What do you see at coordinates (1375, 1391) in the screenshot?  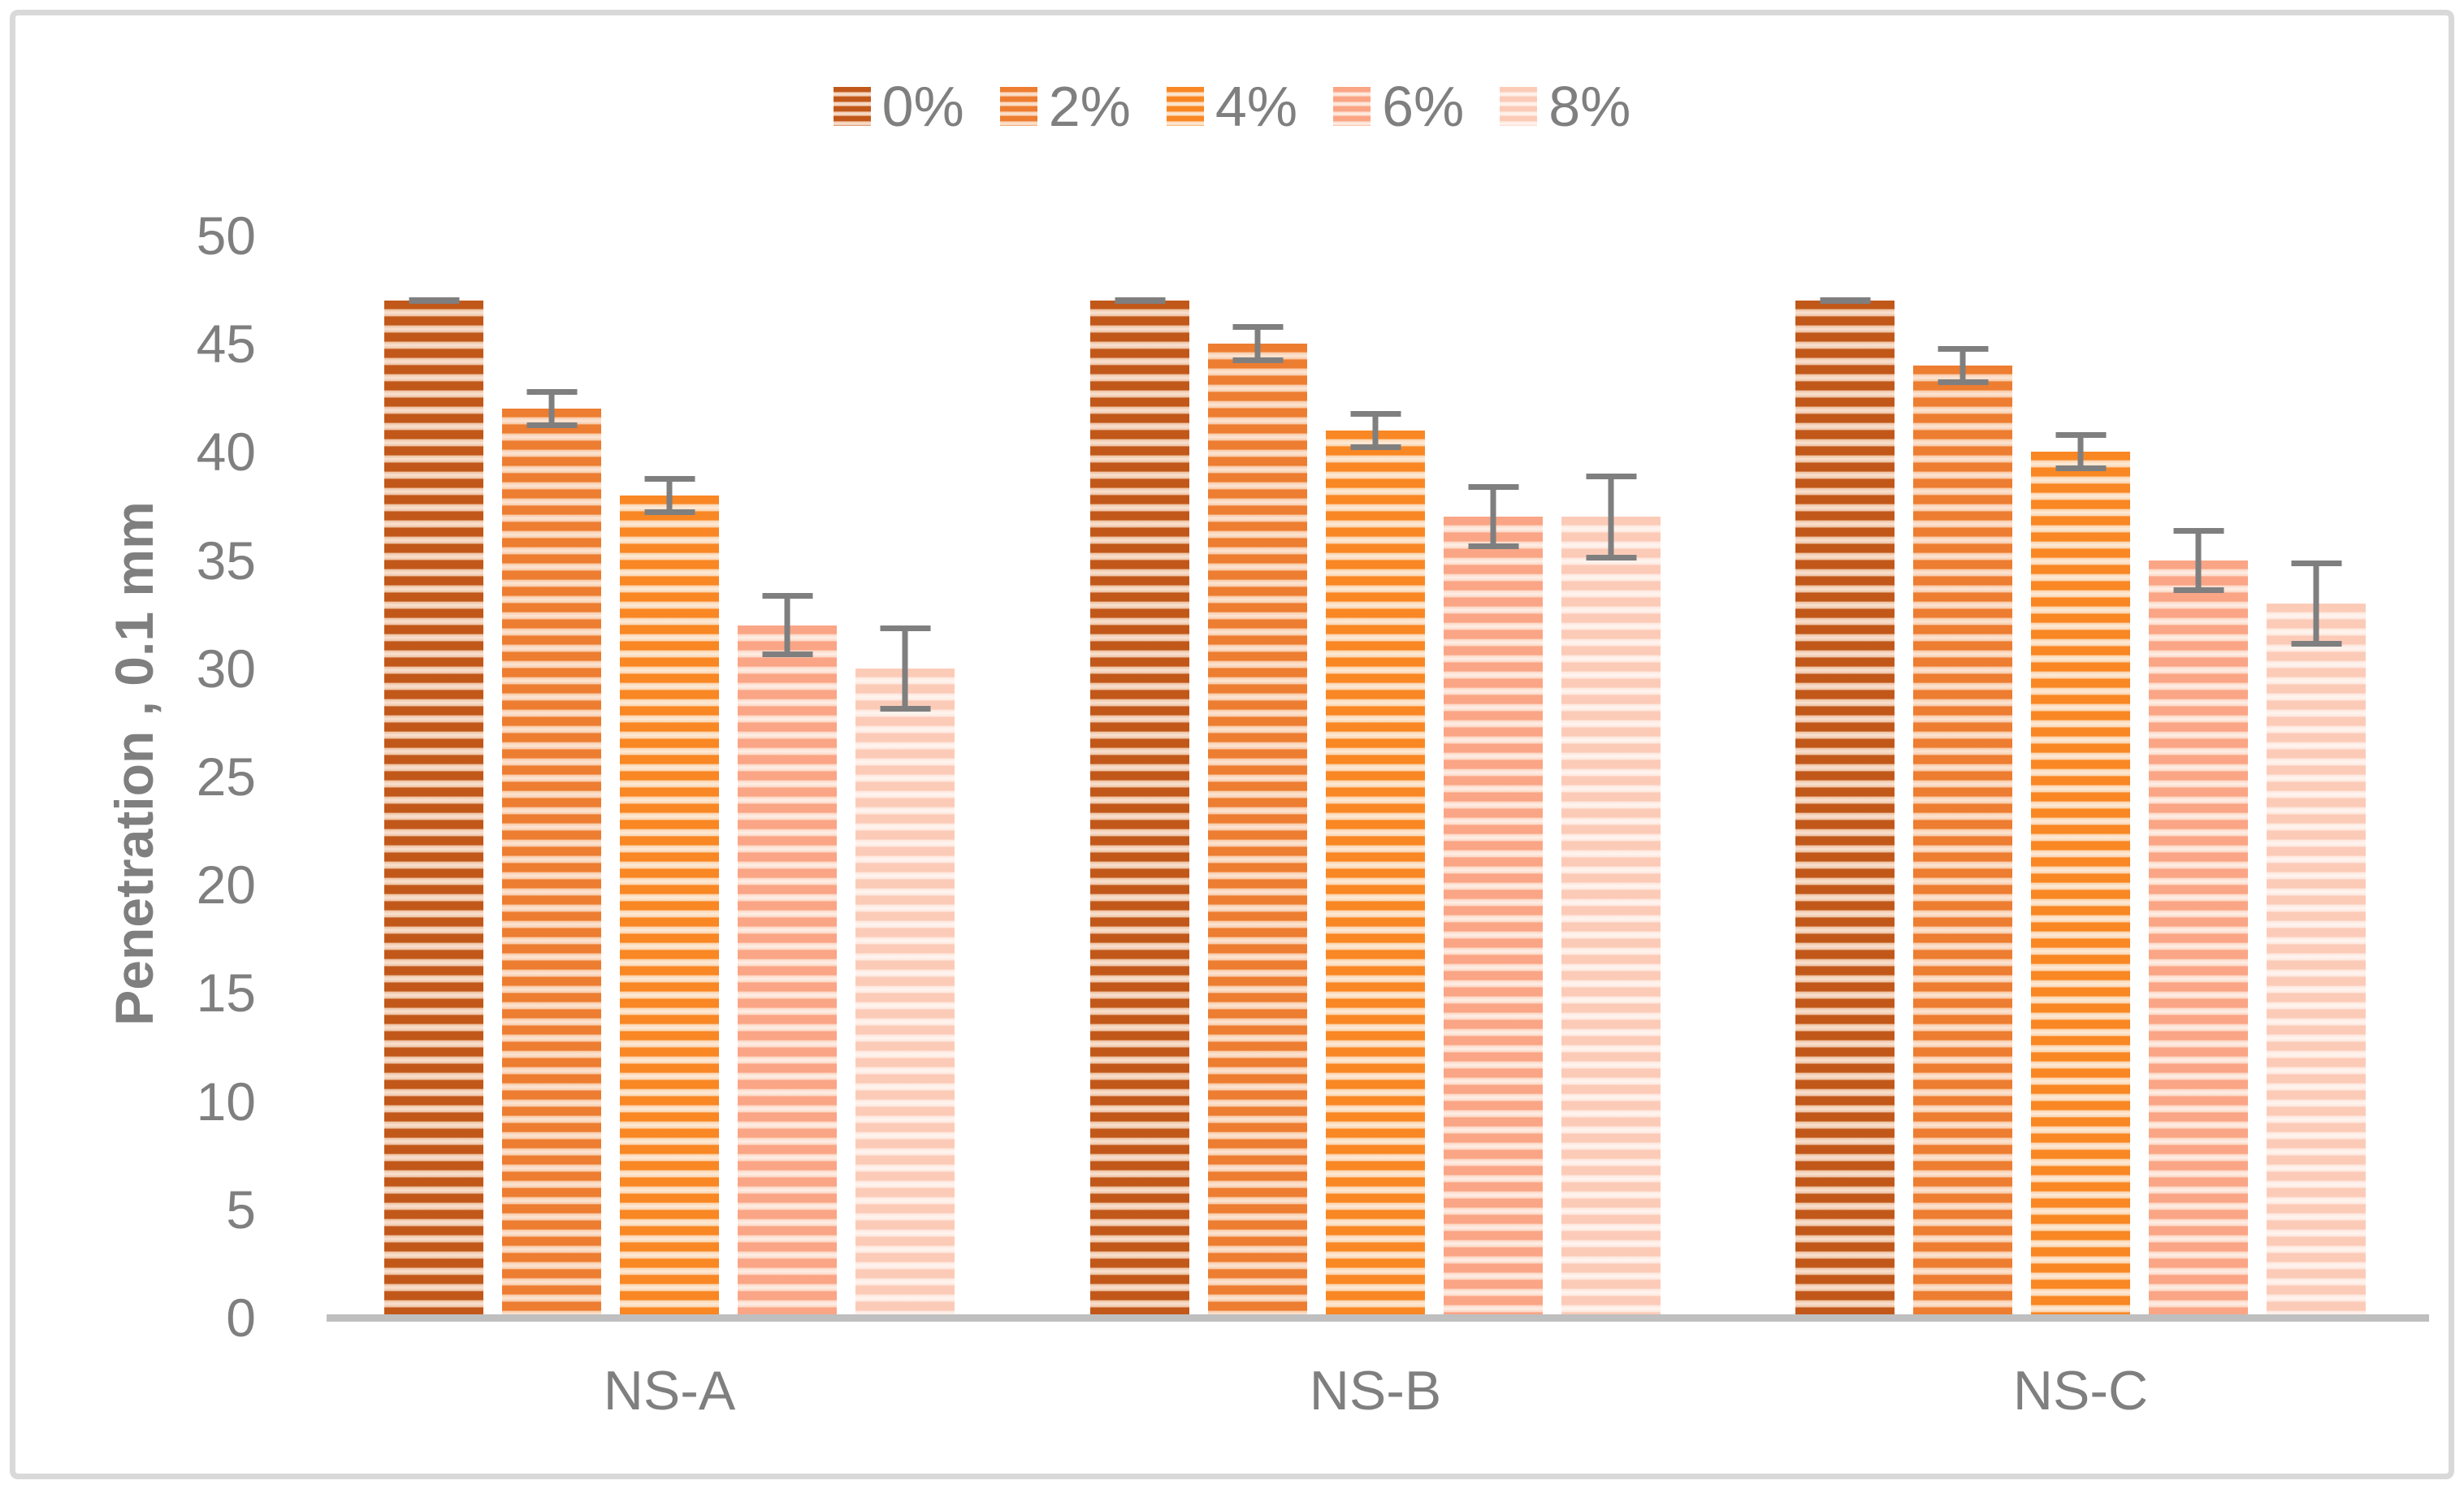 I see `x-category-label: NS-B` at bounding box center [1375, 1391].